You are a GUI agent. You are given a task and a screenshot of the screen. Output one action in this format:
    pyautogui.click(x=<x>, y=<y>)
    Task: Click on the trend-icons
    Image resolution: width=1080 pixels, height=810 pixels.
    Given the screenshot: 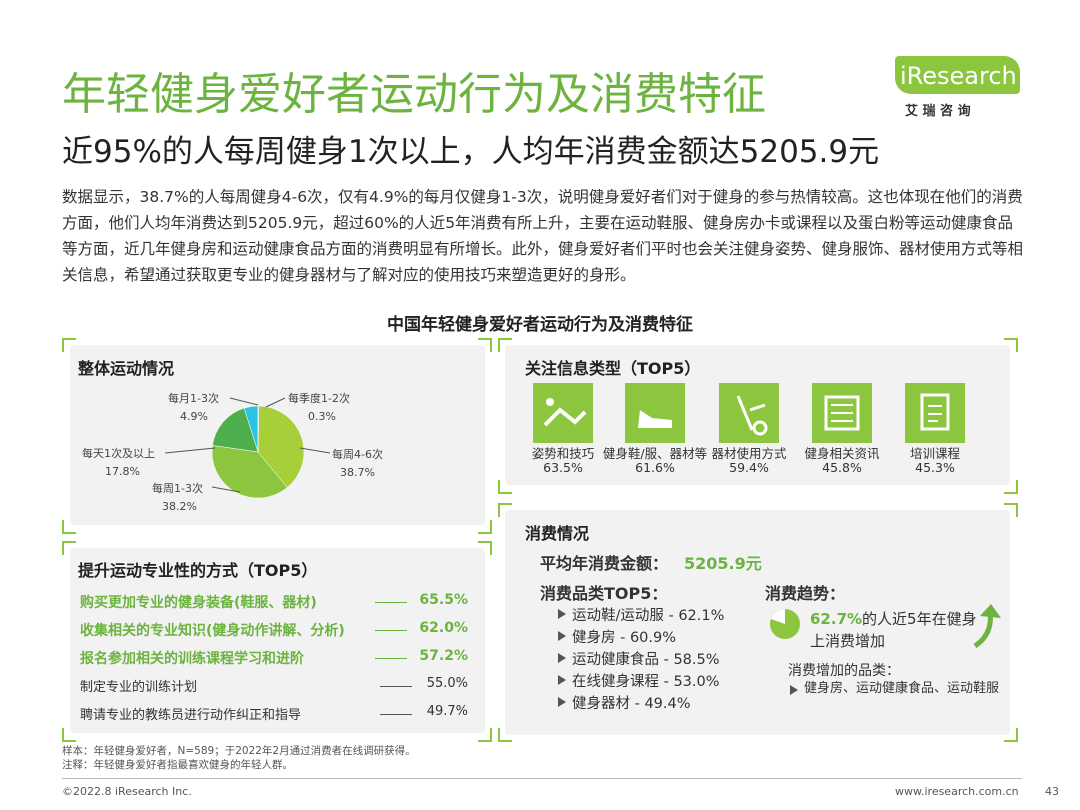 What is the action you would take?
    pyautogui.click(x=885, y=626)
    